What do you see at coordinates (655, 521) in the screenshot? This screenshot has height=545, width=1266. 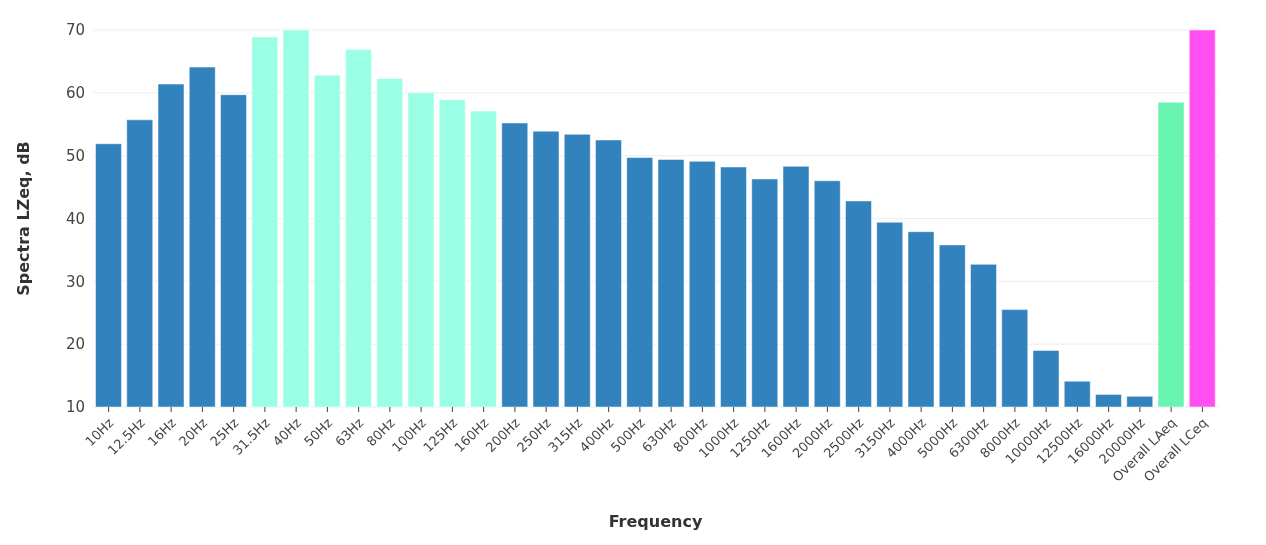 I see `x-axis-title: Frequency` at bounding box center [655, 521].